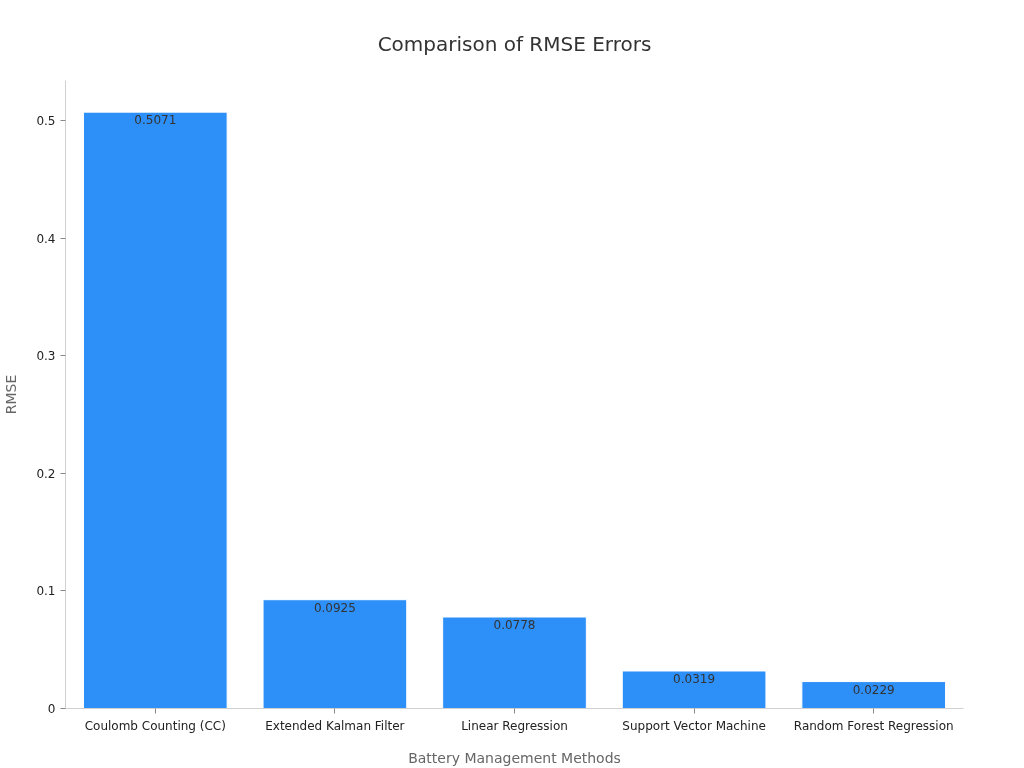 The width and height of the screenshot is (1024, 768). I want to click on x-tick-label: Extended Kalman Filter, so click(335, 725).